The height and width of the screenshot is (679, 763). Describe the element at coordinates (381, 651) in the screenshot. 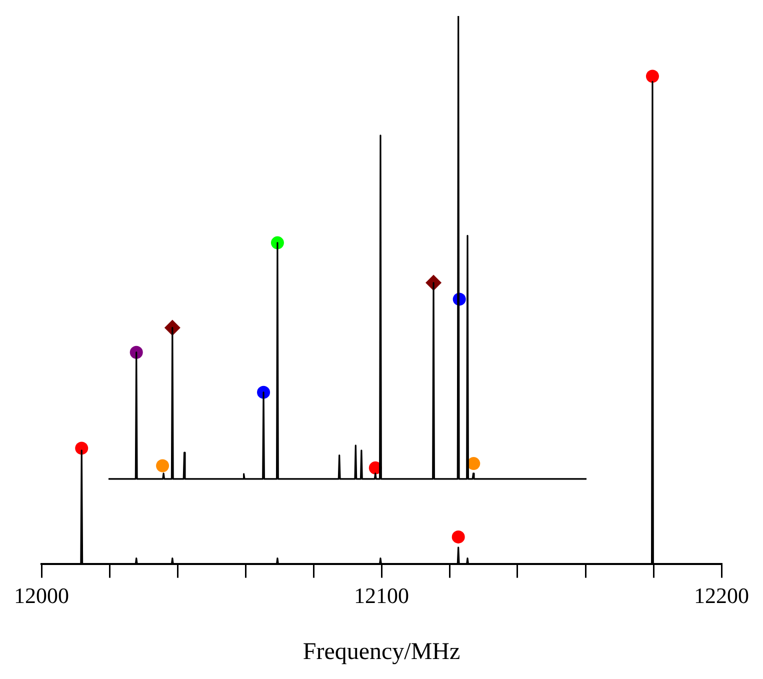

I see `x-axis-title: Frequency/MHz` at that location.